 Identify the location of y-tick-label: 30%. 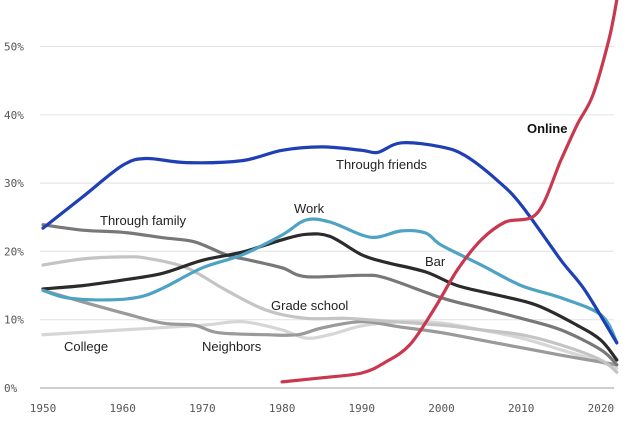
(14, 183).